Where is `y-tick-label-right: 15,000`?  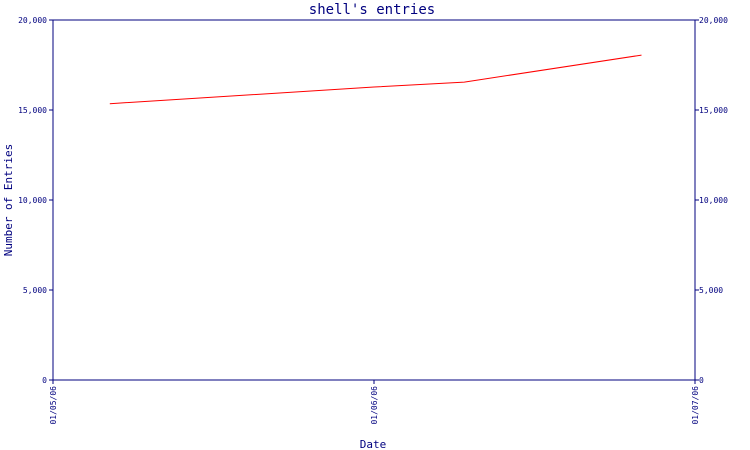
y-tick-label-right: 15,000 is located at coordinates (713, 110).